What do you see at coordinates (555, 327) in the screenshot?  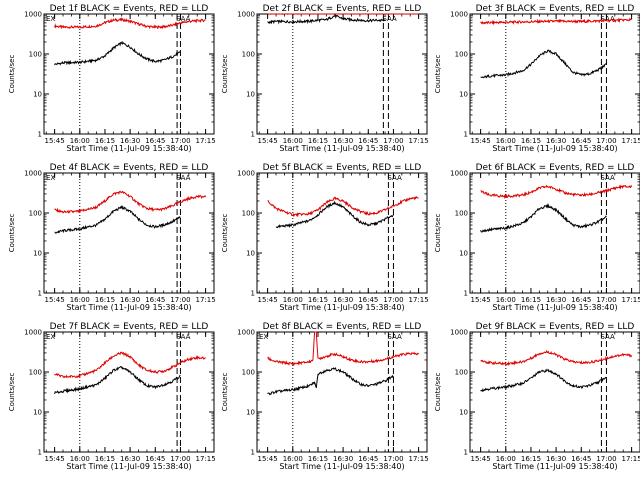 I see `panel-title: Det 9f BLACK = Events, RED = LLD` at bounding box center [555, 327].